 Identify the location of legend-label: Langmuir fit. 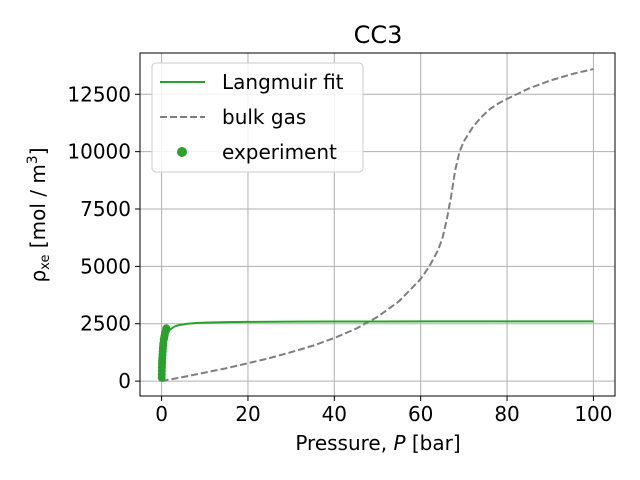
(283, 82).